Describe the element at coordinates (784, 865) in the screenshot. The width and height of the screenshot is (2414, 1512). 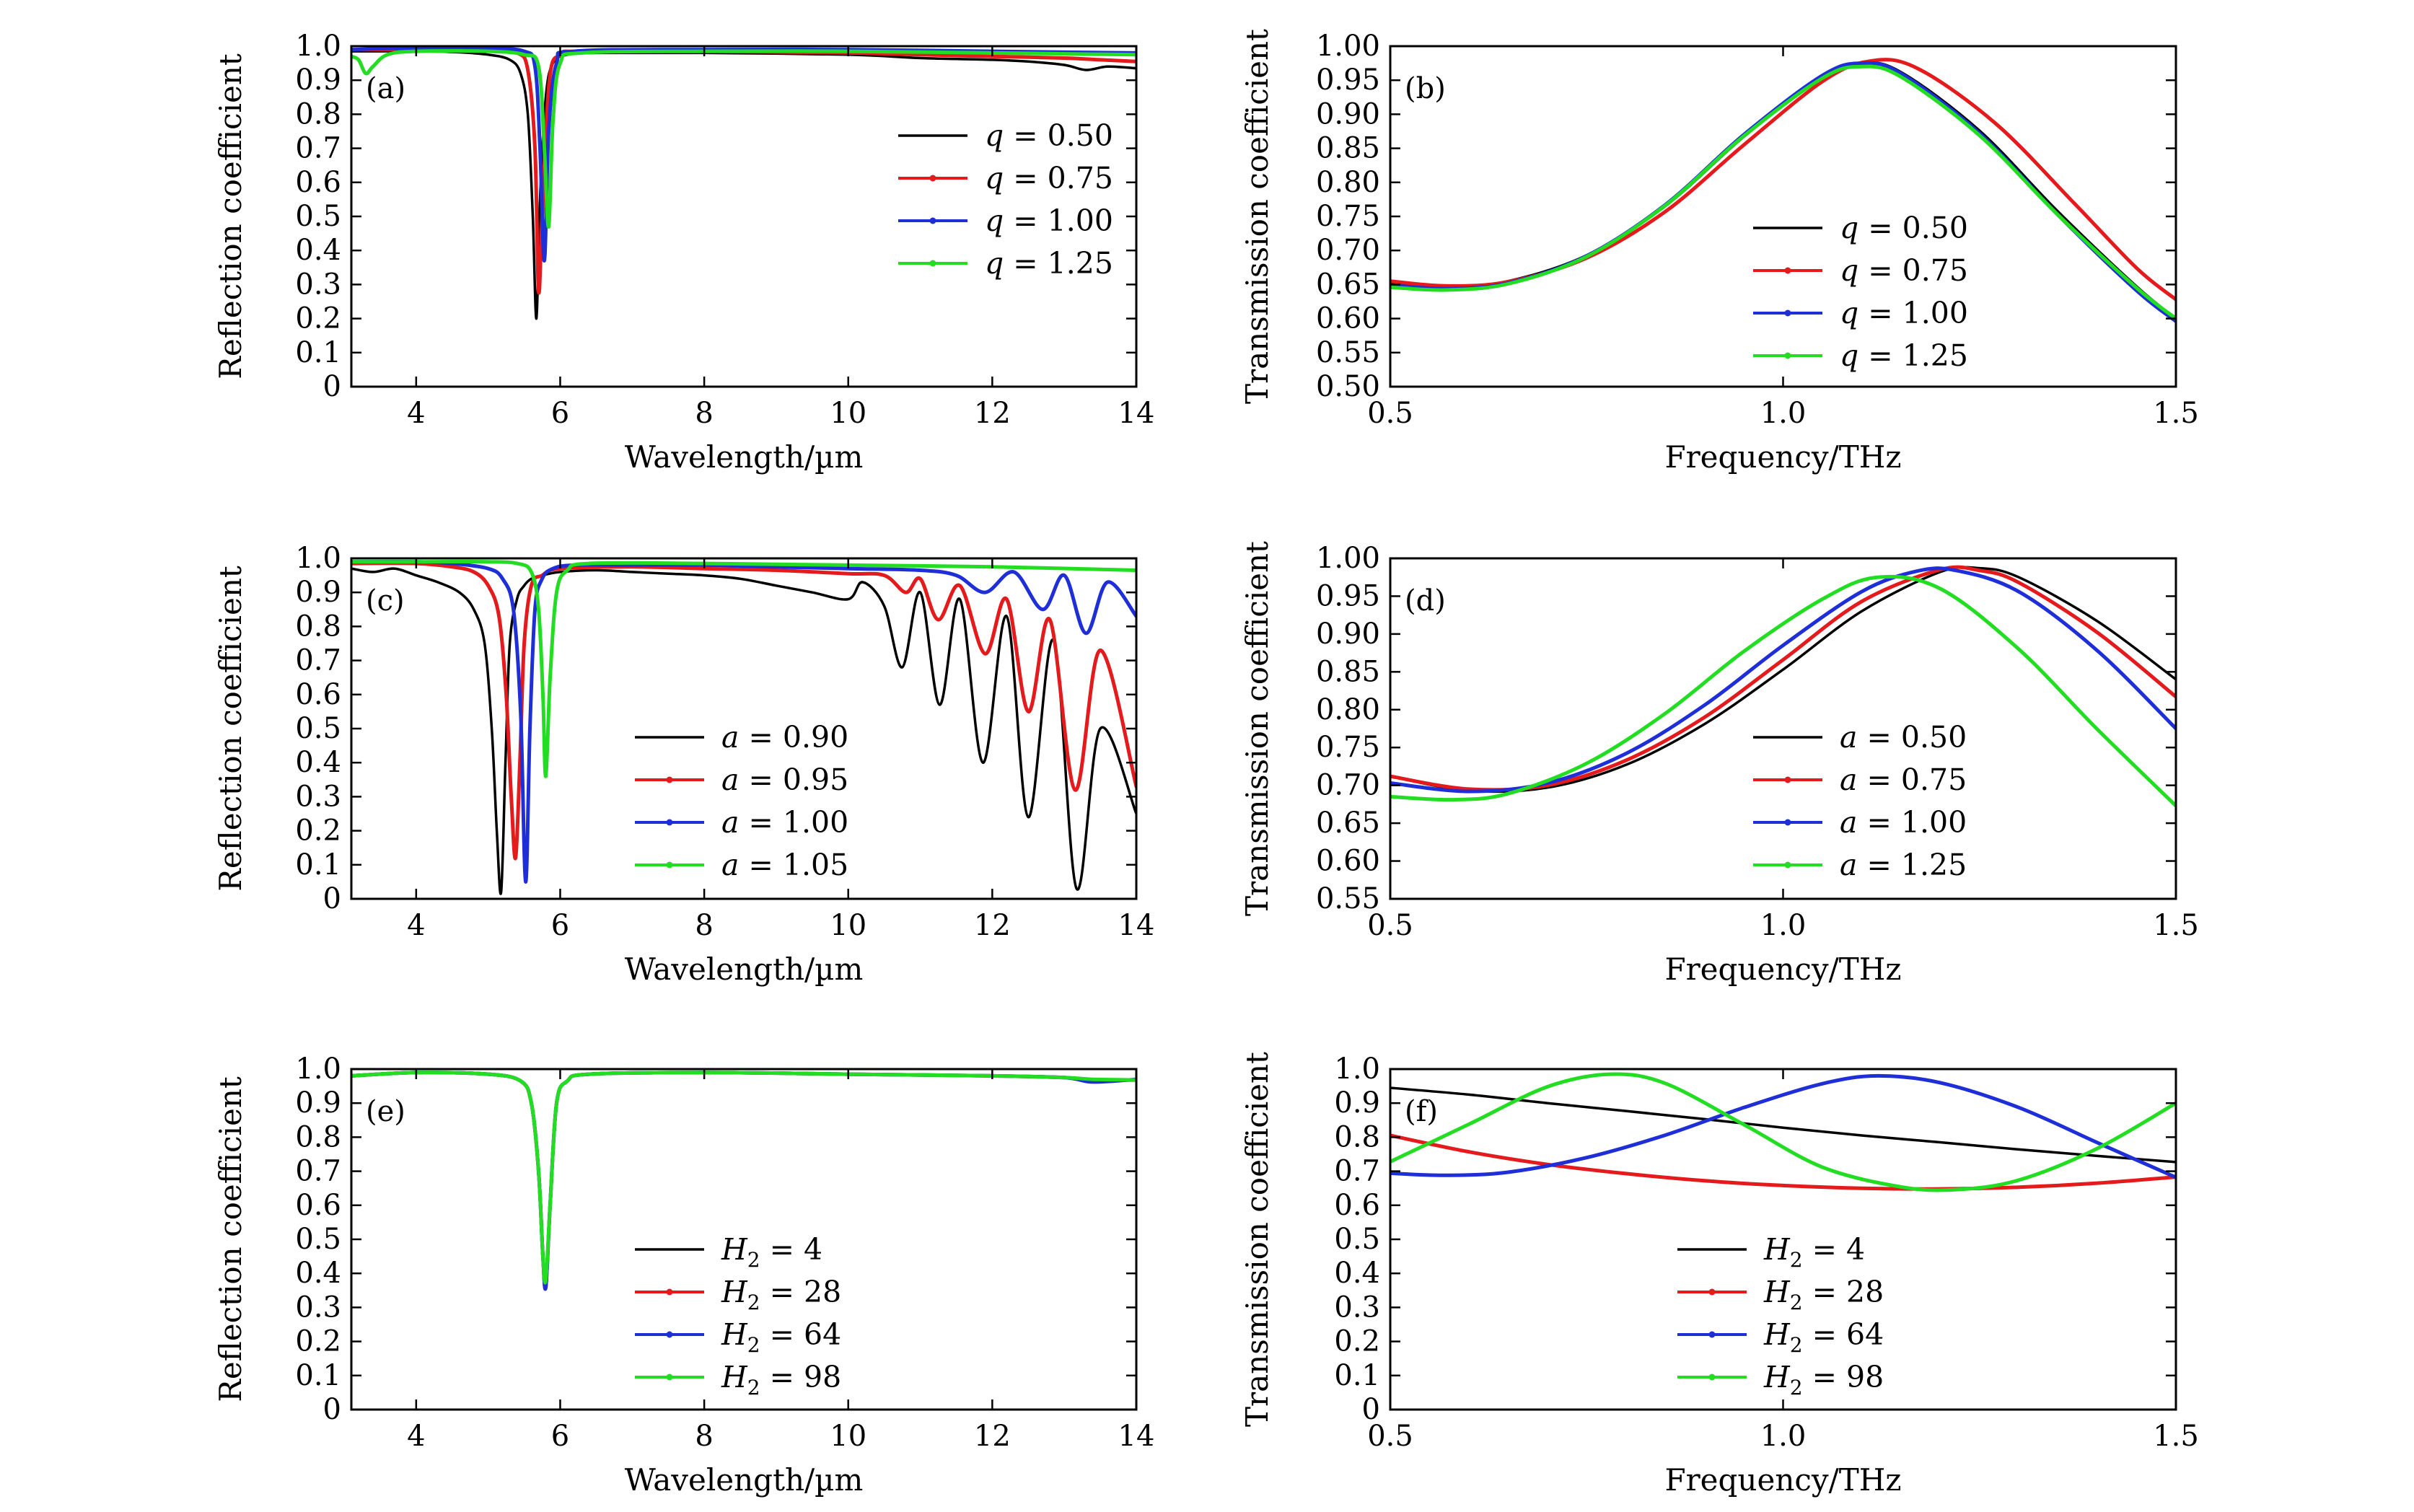
I see `legend-label: a = 1.05` at that location.